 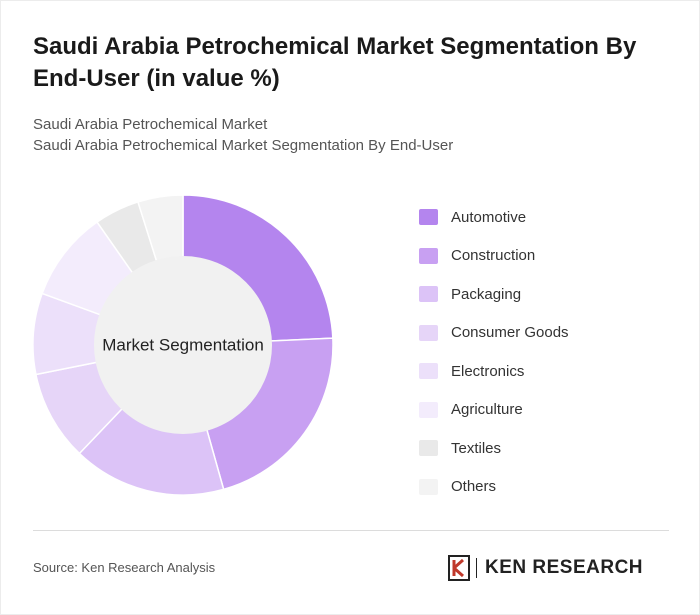 What do you see at coordinates (549, 410) in the screenshot?
I see `legend-item-agriculture: Agriculture` at bounding box center [549, 410].